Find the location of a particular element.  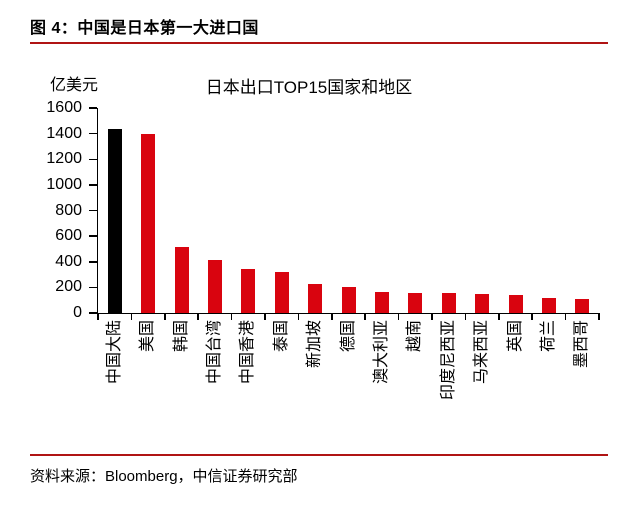

x-axis-label: 美国 is located at coordinates (148, 336).